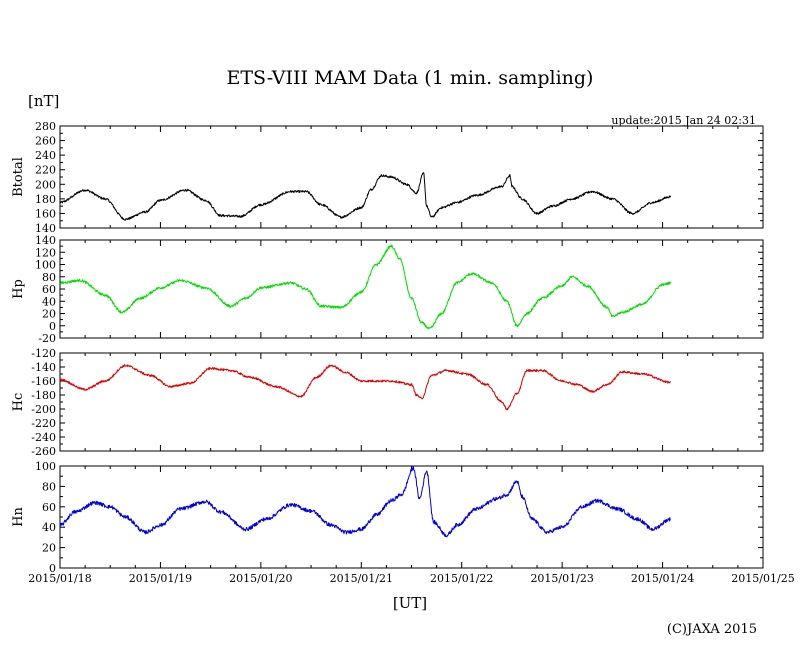  What do you see at coordinates (45, 184) in the screenshot?
I see `y-tick-label: 200` at bounding box center [45, 184].